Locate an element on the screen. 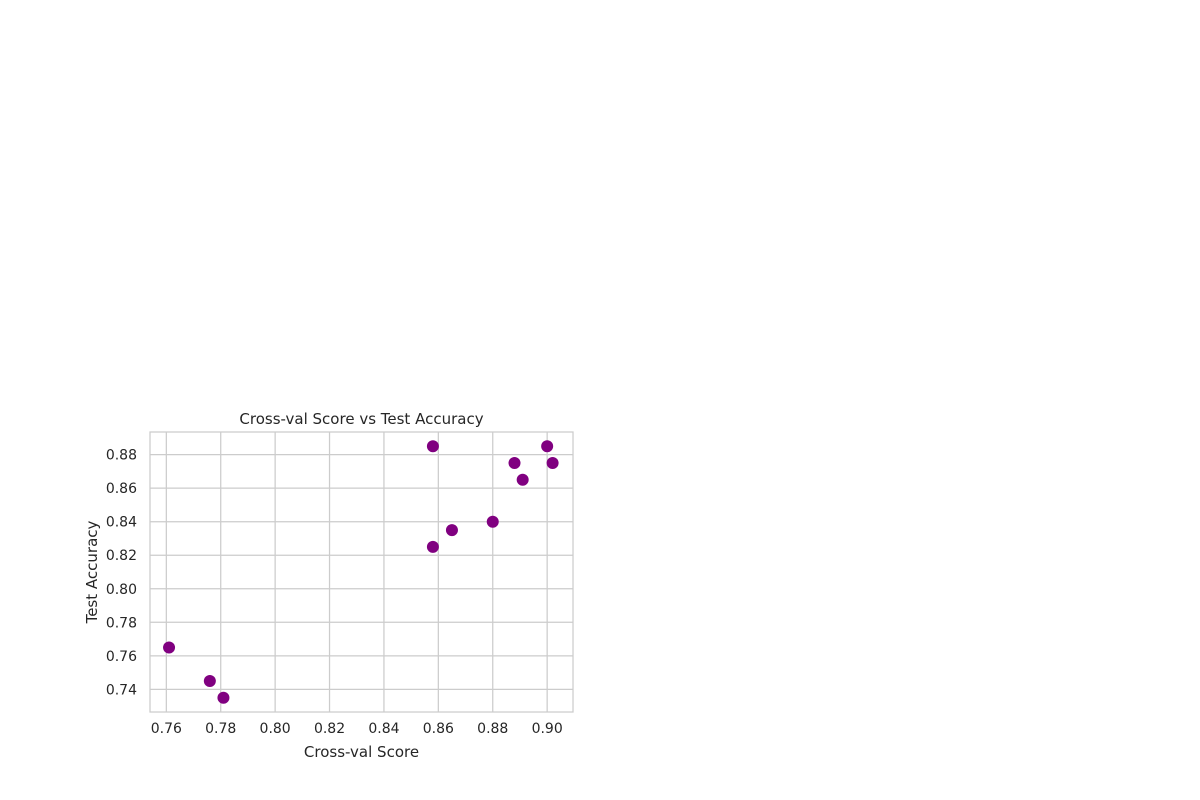 The image size is (1200, 800). x-tick-label: 0.84 is located at coordinates (383, 729).